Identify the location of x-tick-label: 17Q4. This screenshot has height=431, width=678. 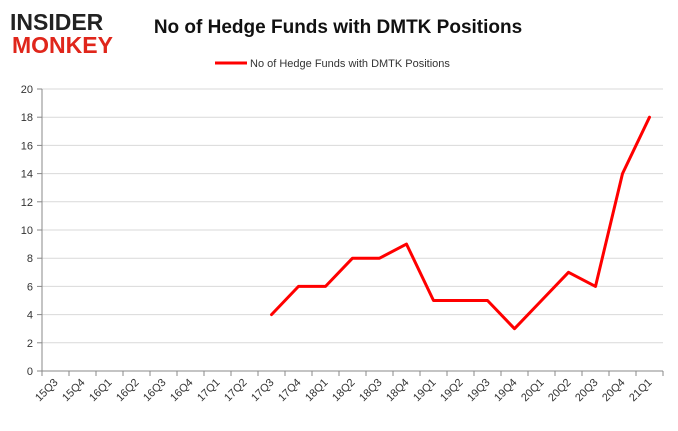
(290, 391).